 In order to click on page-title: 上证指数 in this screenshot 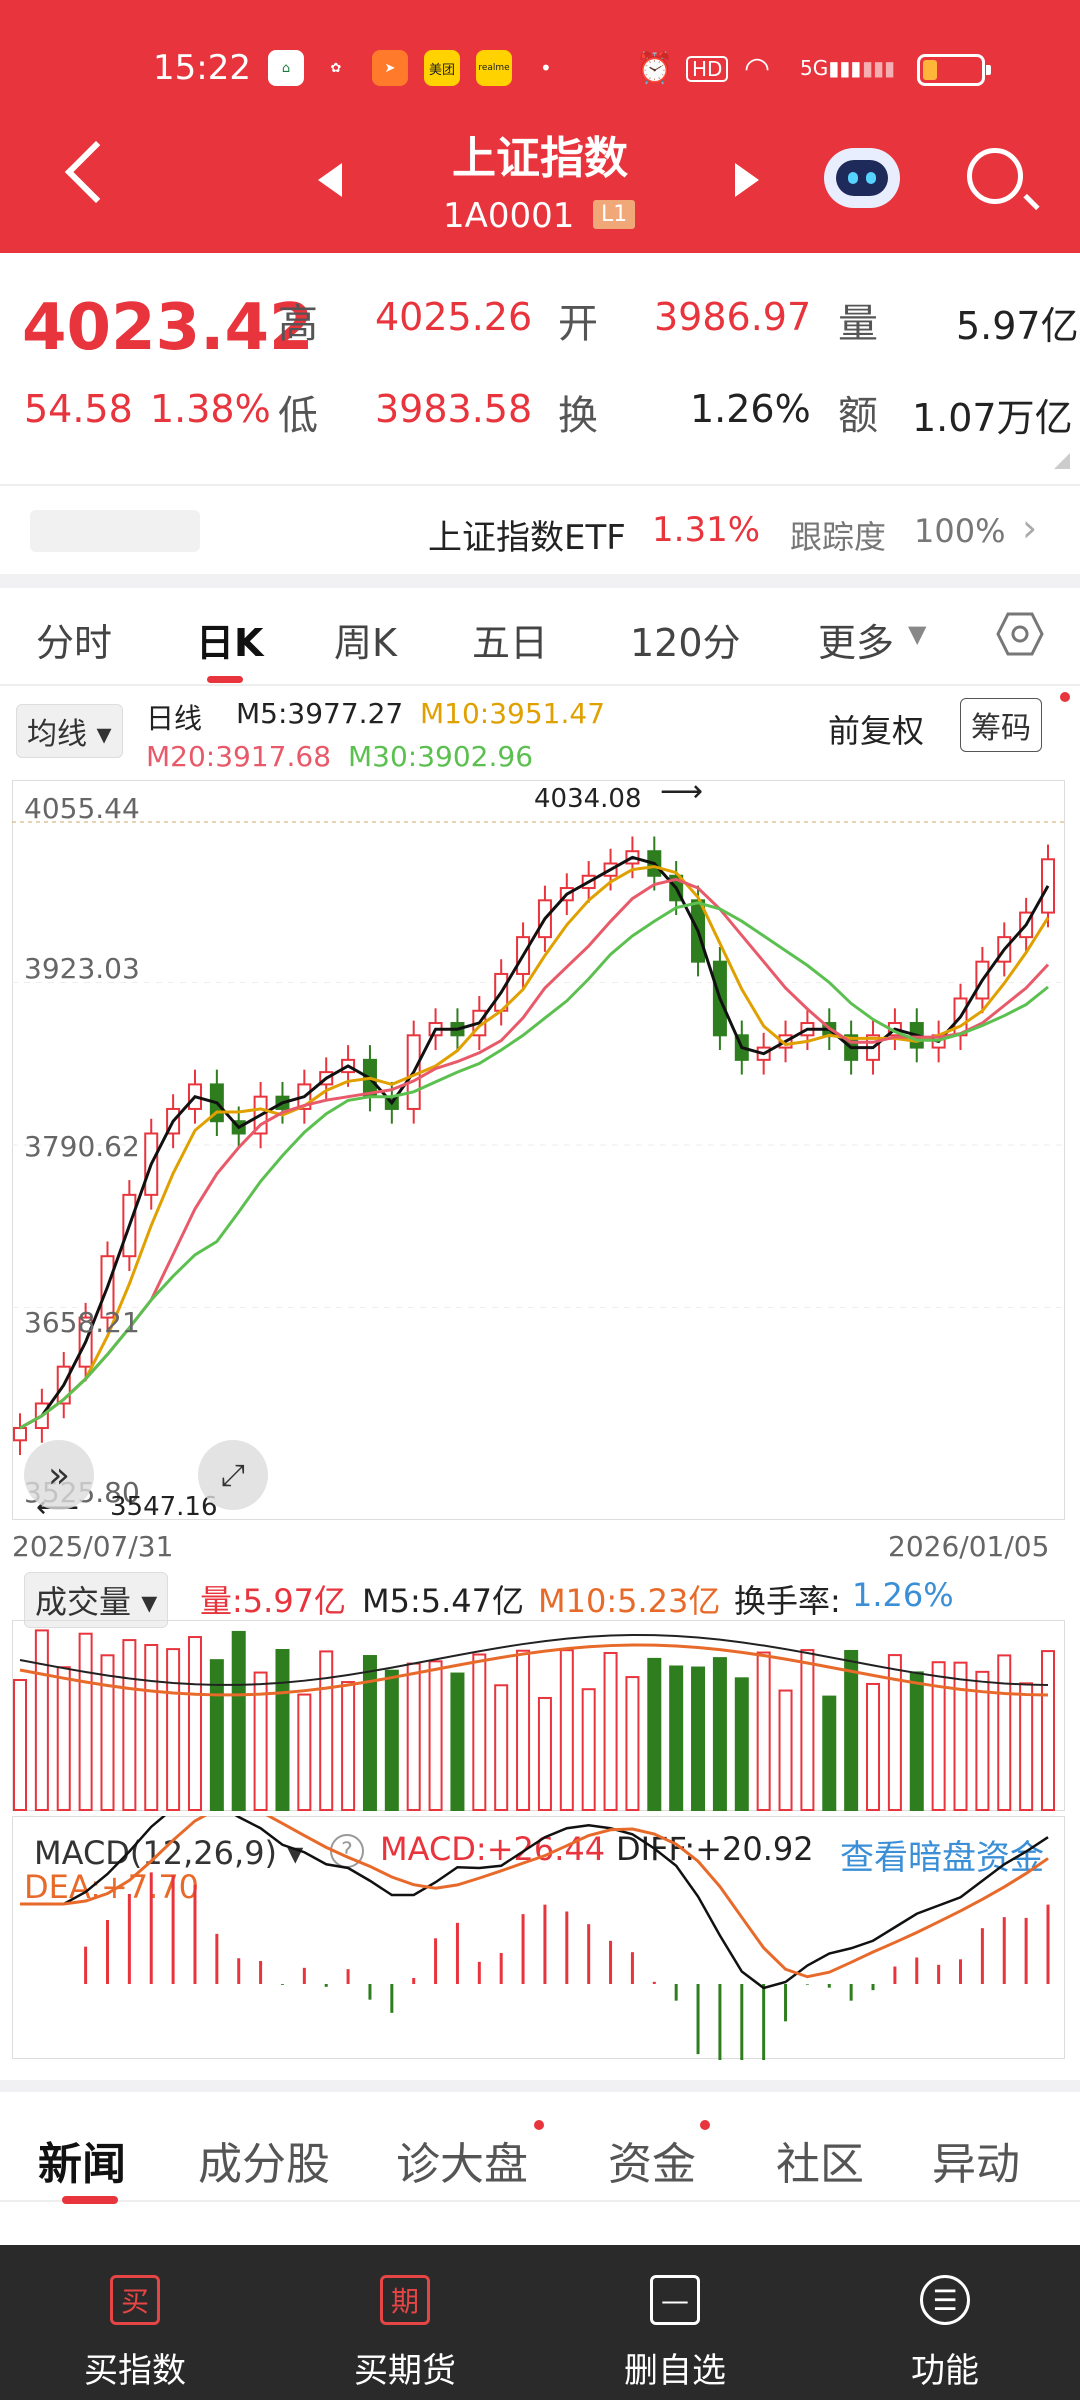, I will do `click(540, 158)`.